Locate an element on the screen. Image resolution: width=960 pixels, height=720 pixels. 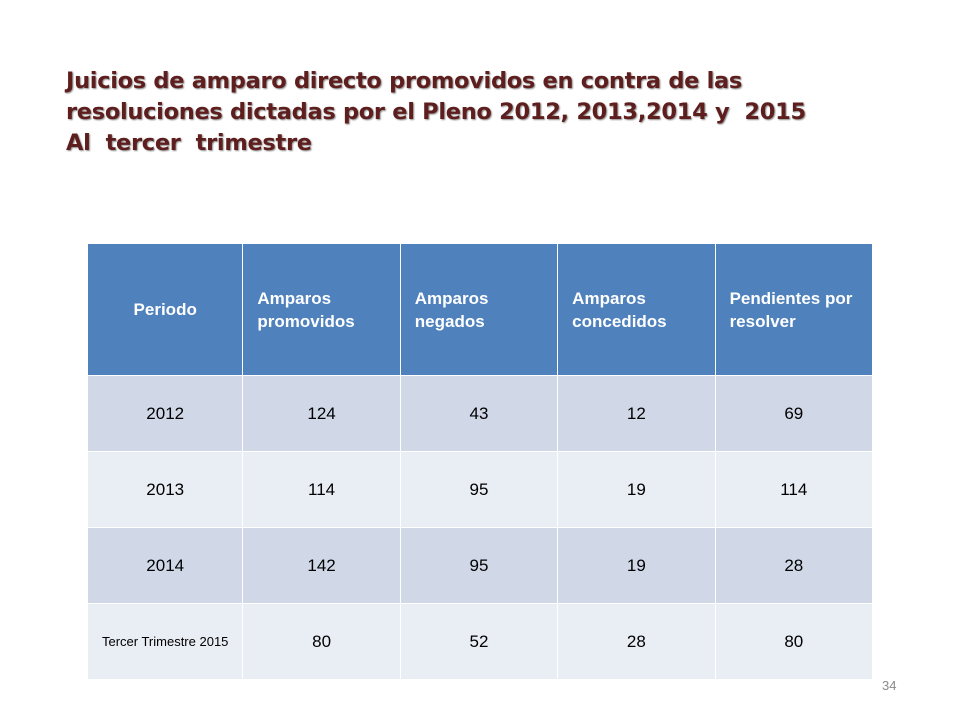
cell-promovidos: 80 is located at coordinates (321, 641).